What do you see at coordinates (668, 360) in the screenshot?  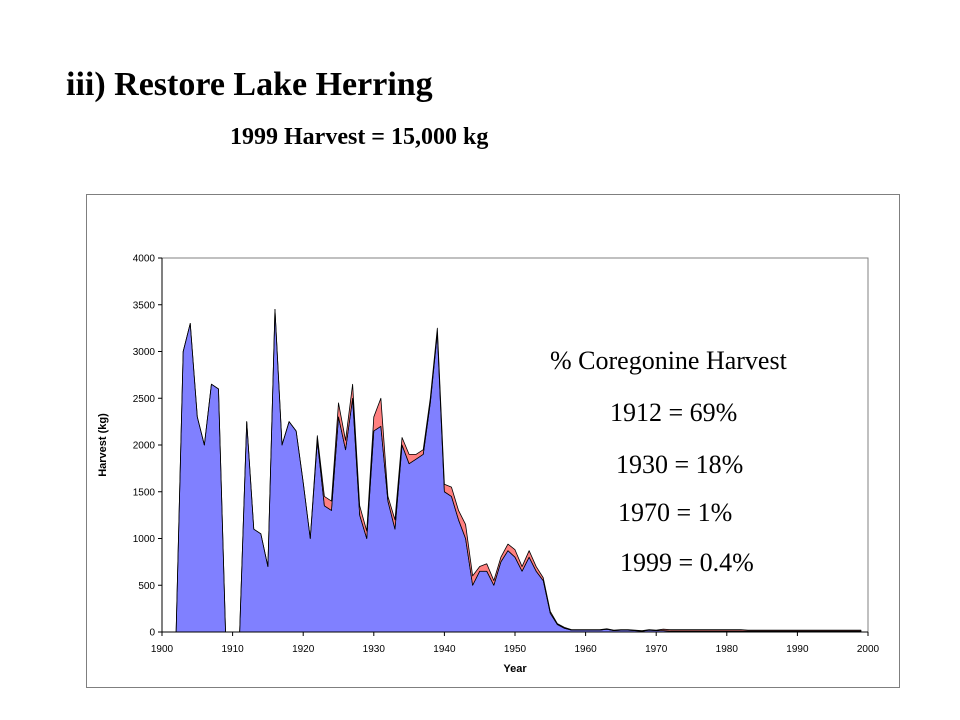 I see `annotation-heading: % Coregonine Harvest` at bounding box center [668, 360].